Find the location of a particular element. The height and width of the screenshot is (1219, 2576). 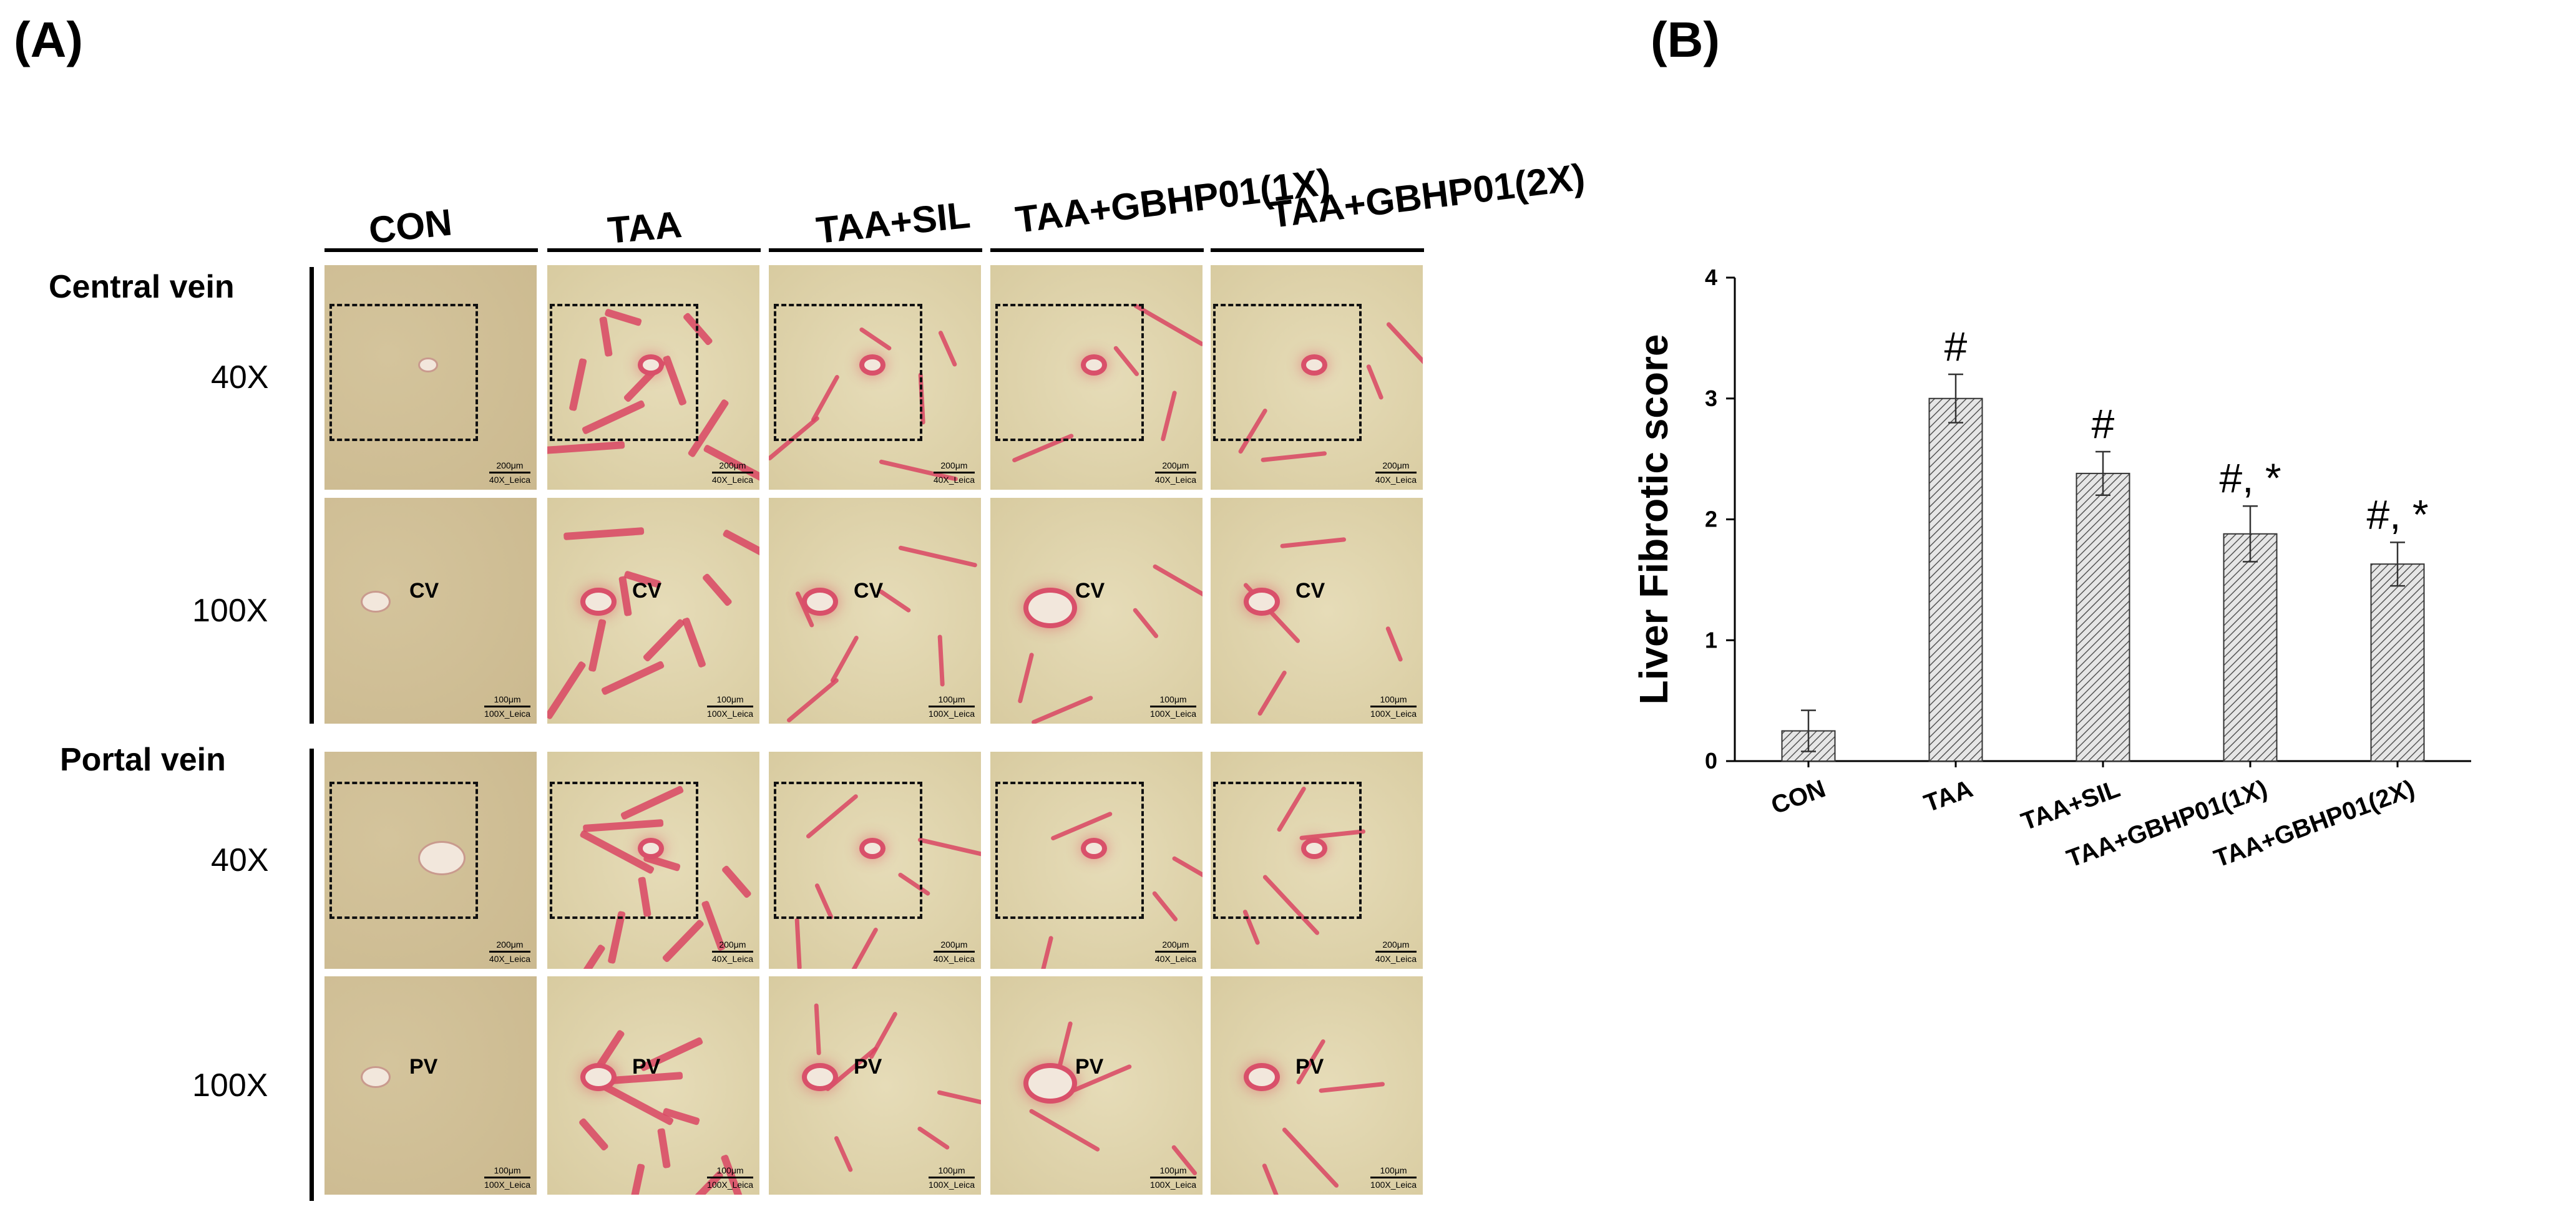

magnification-label: 40X is located at coordinates (240, 860).